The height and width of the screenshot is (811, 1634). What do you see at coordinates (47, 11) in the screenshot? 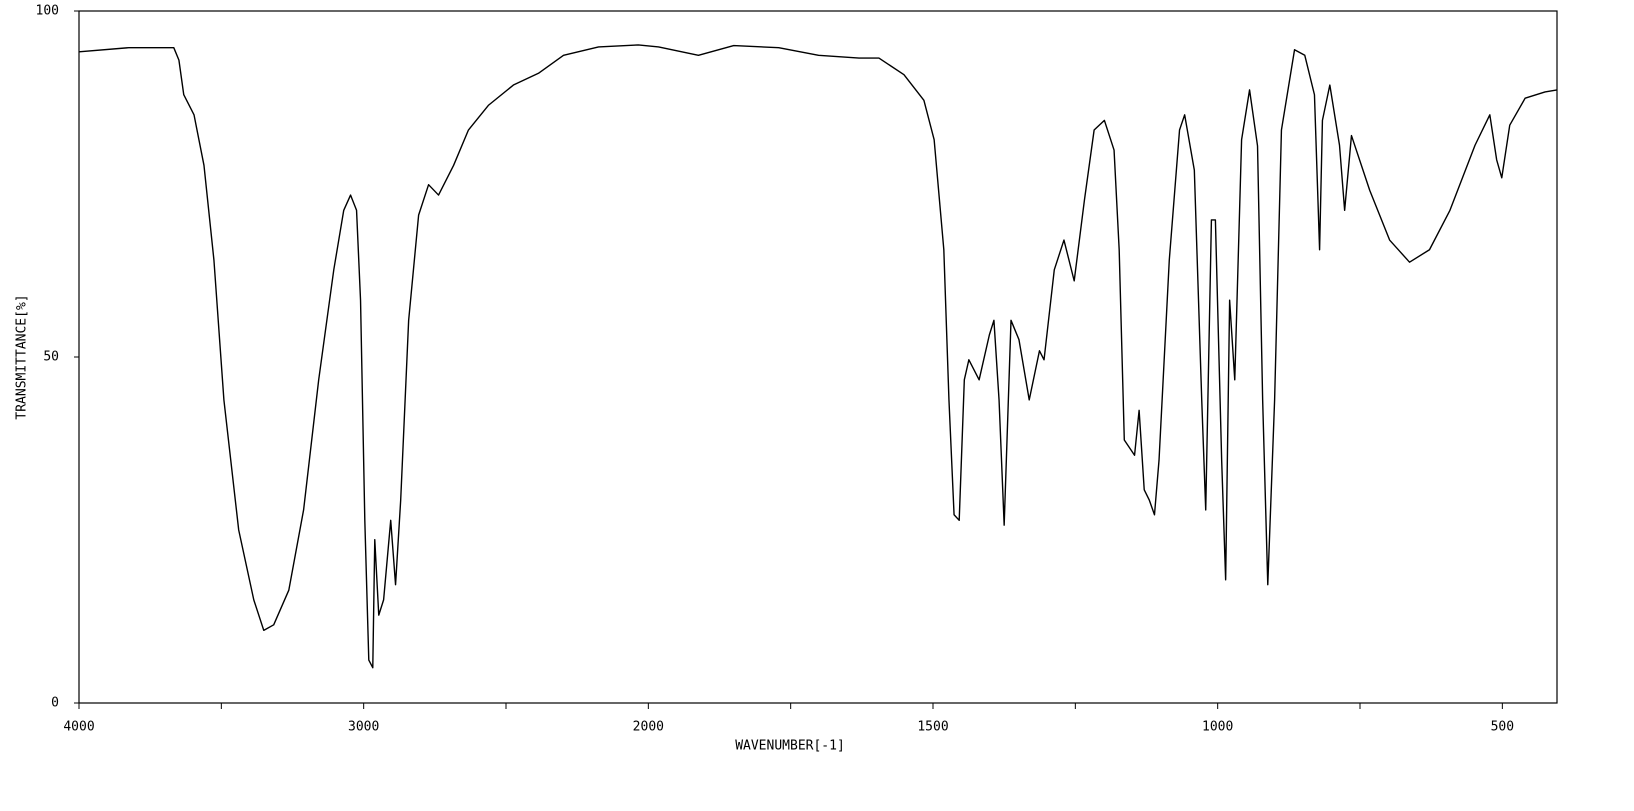
I see `y-tick-label: 100` at bounding box center [47, 11].